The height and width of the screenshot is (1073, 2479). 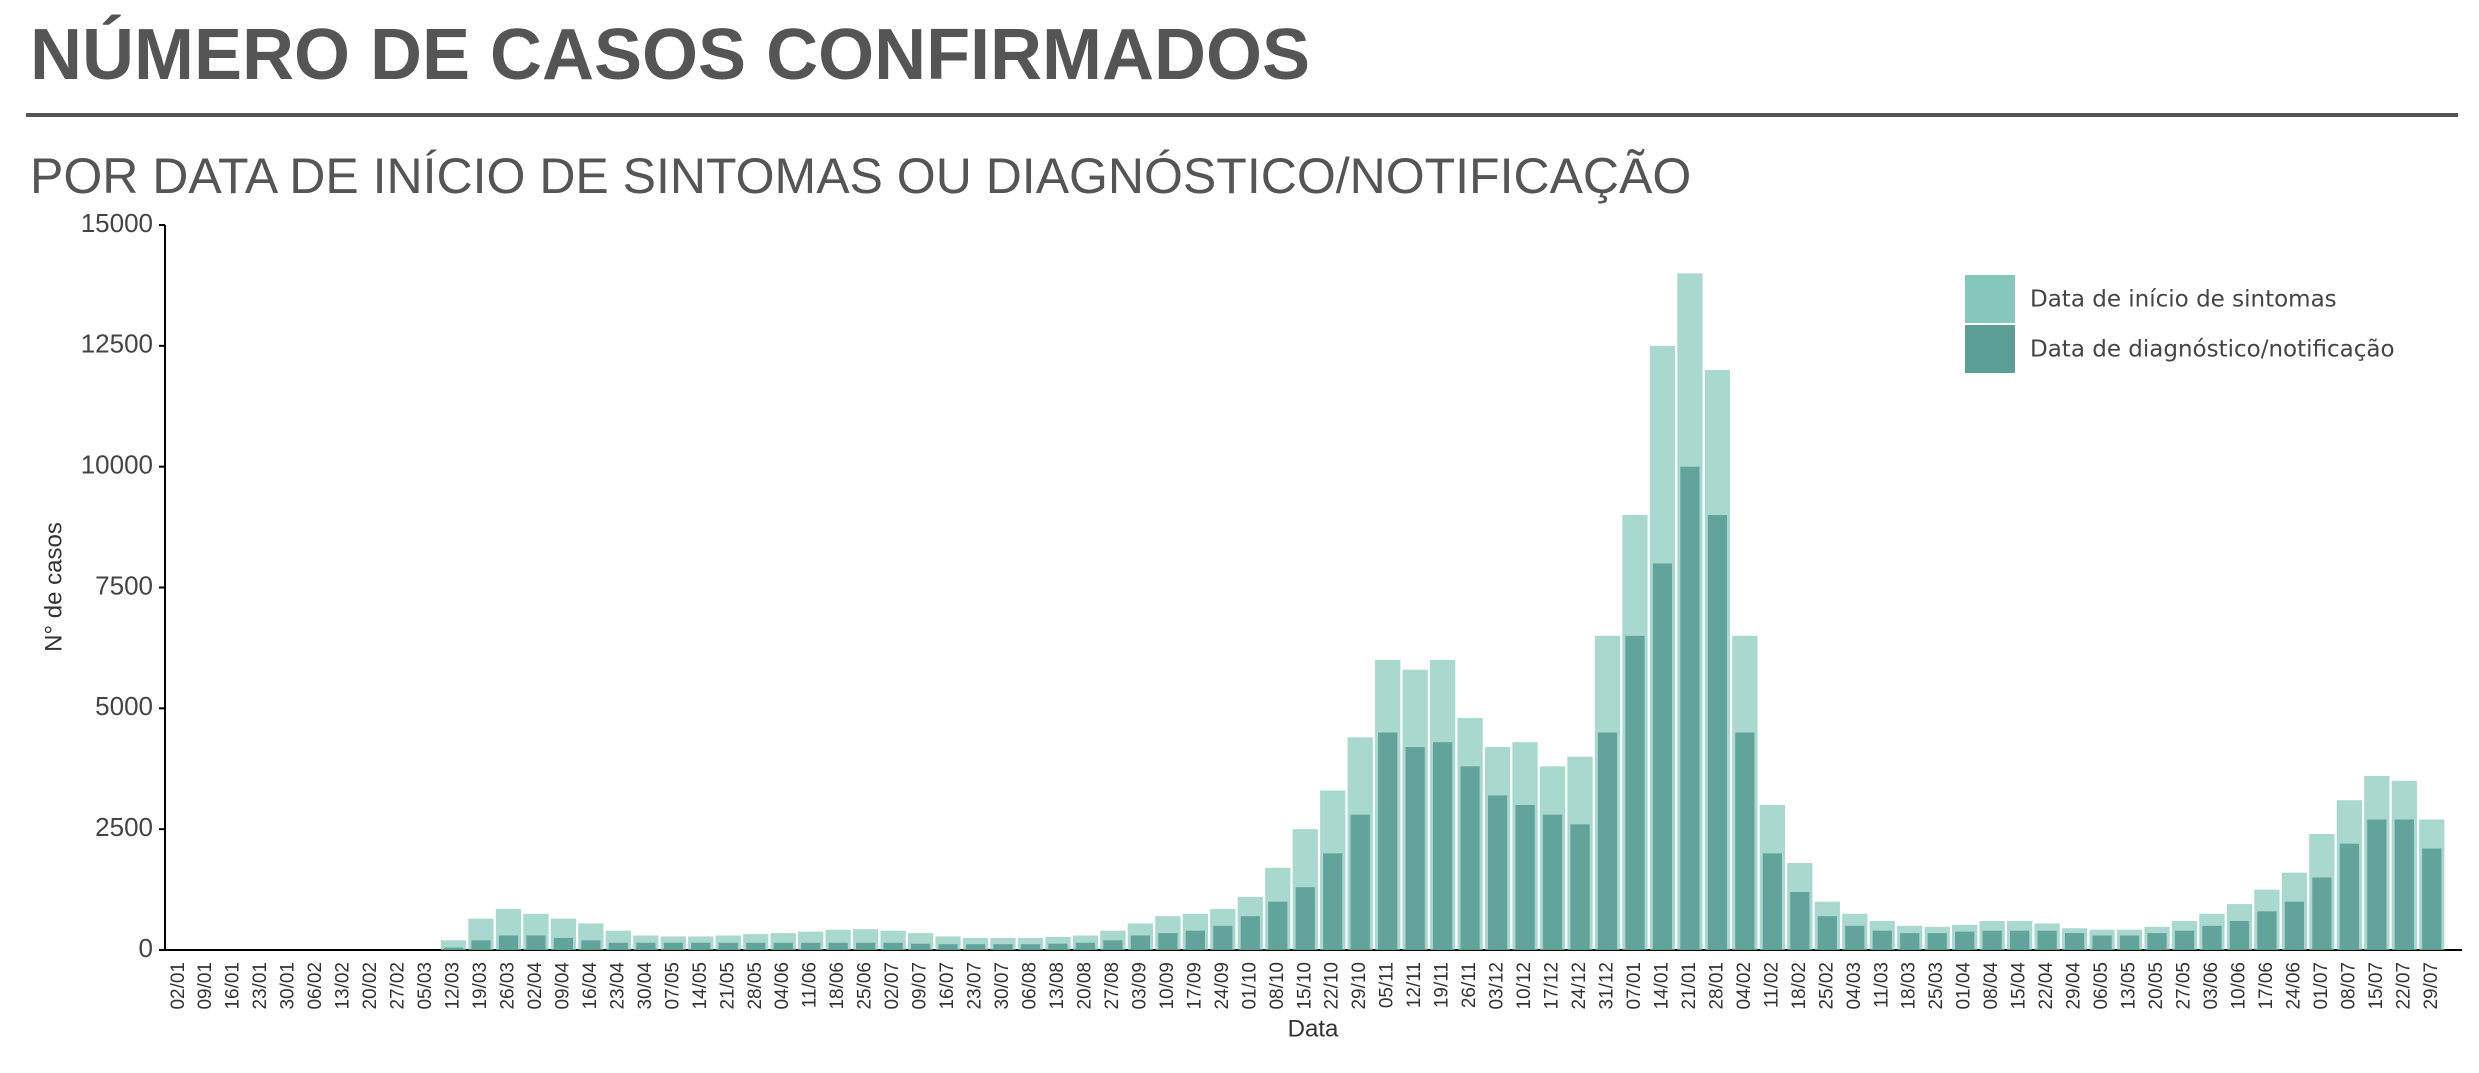 I want to click on x-tick-label: 18/06, so click(x=837, y=986).